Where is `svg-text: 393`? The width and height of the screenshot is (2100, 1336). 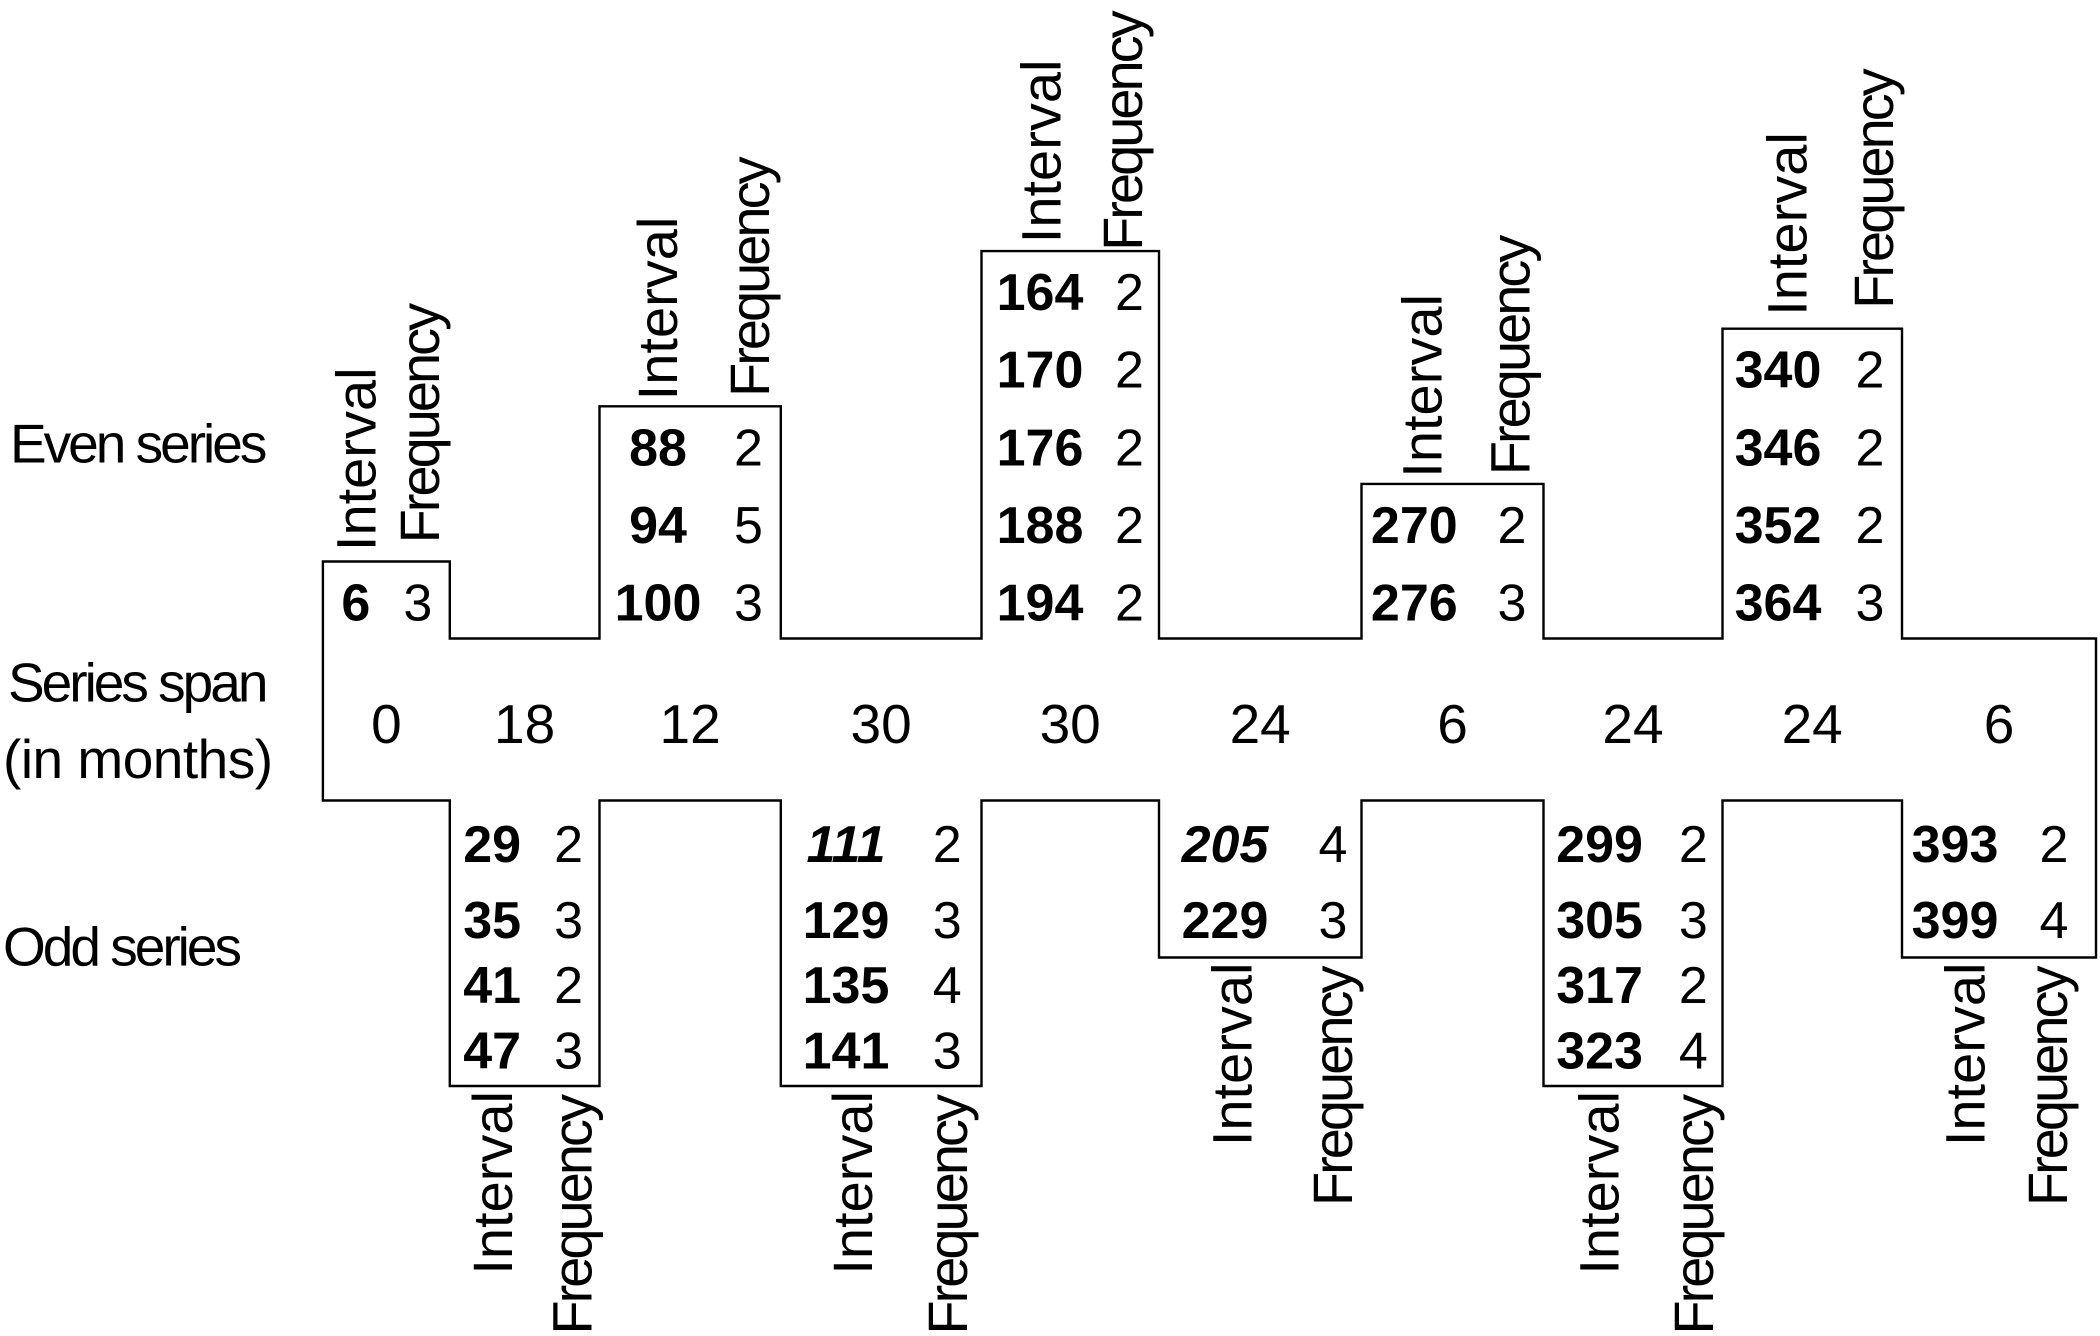
svg-text: 393 is located at coordinates (1955, 845).